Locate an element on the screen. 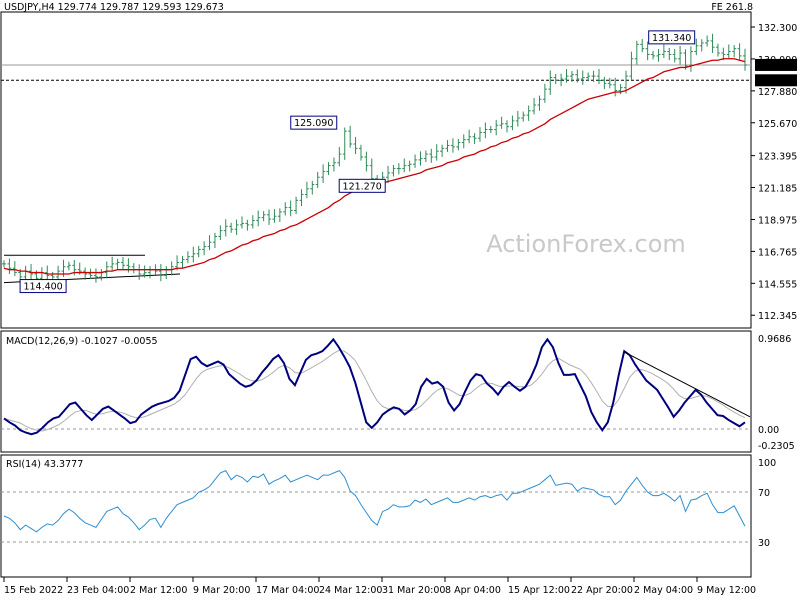 The height and width of the screenshot is (600, 800). price-axis-tick: 112.345 is located at coordinates (777, 316).